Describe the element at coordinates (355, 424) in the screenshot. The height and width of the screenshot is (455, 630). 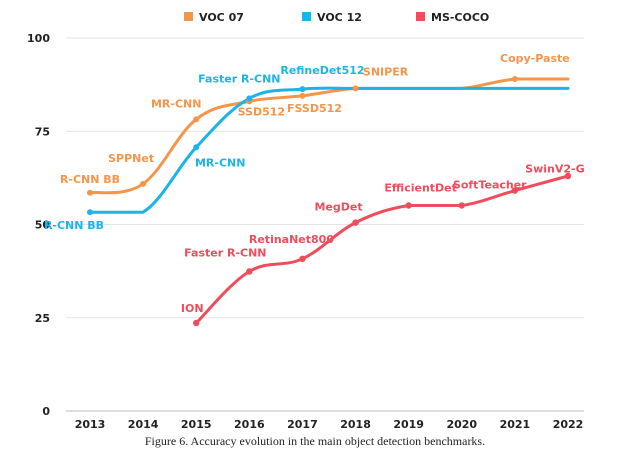
I see `x-tick-2018: 2018` at that location.